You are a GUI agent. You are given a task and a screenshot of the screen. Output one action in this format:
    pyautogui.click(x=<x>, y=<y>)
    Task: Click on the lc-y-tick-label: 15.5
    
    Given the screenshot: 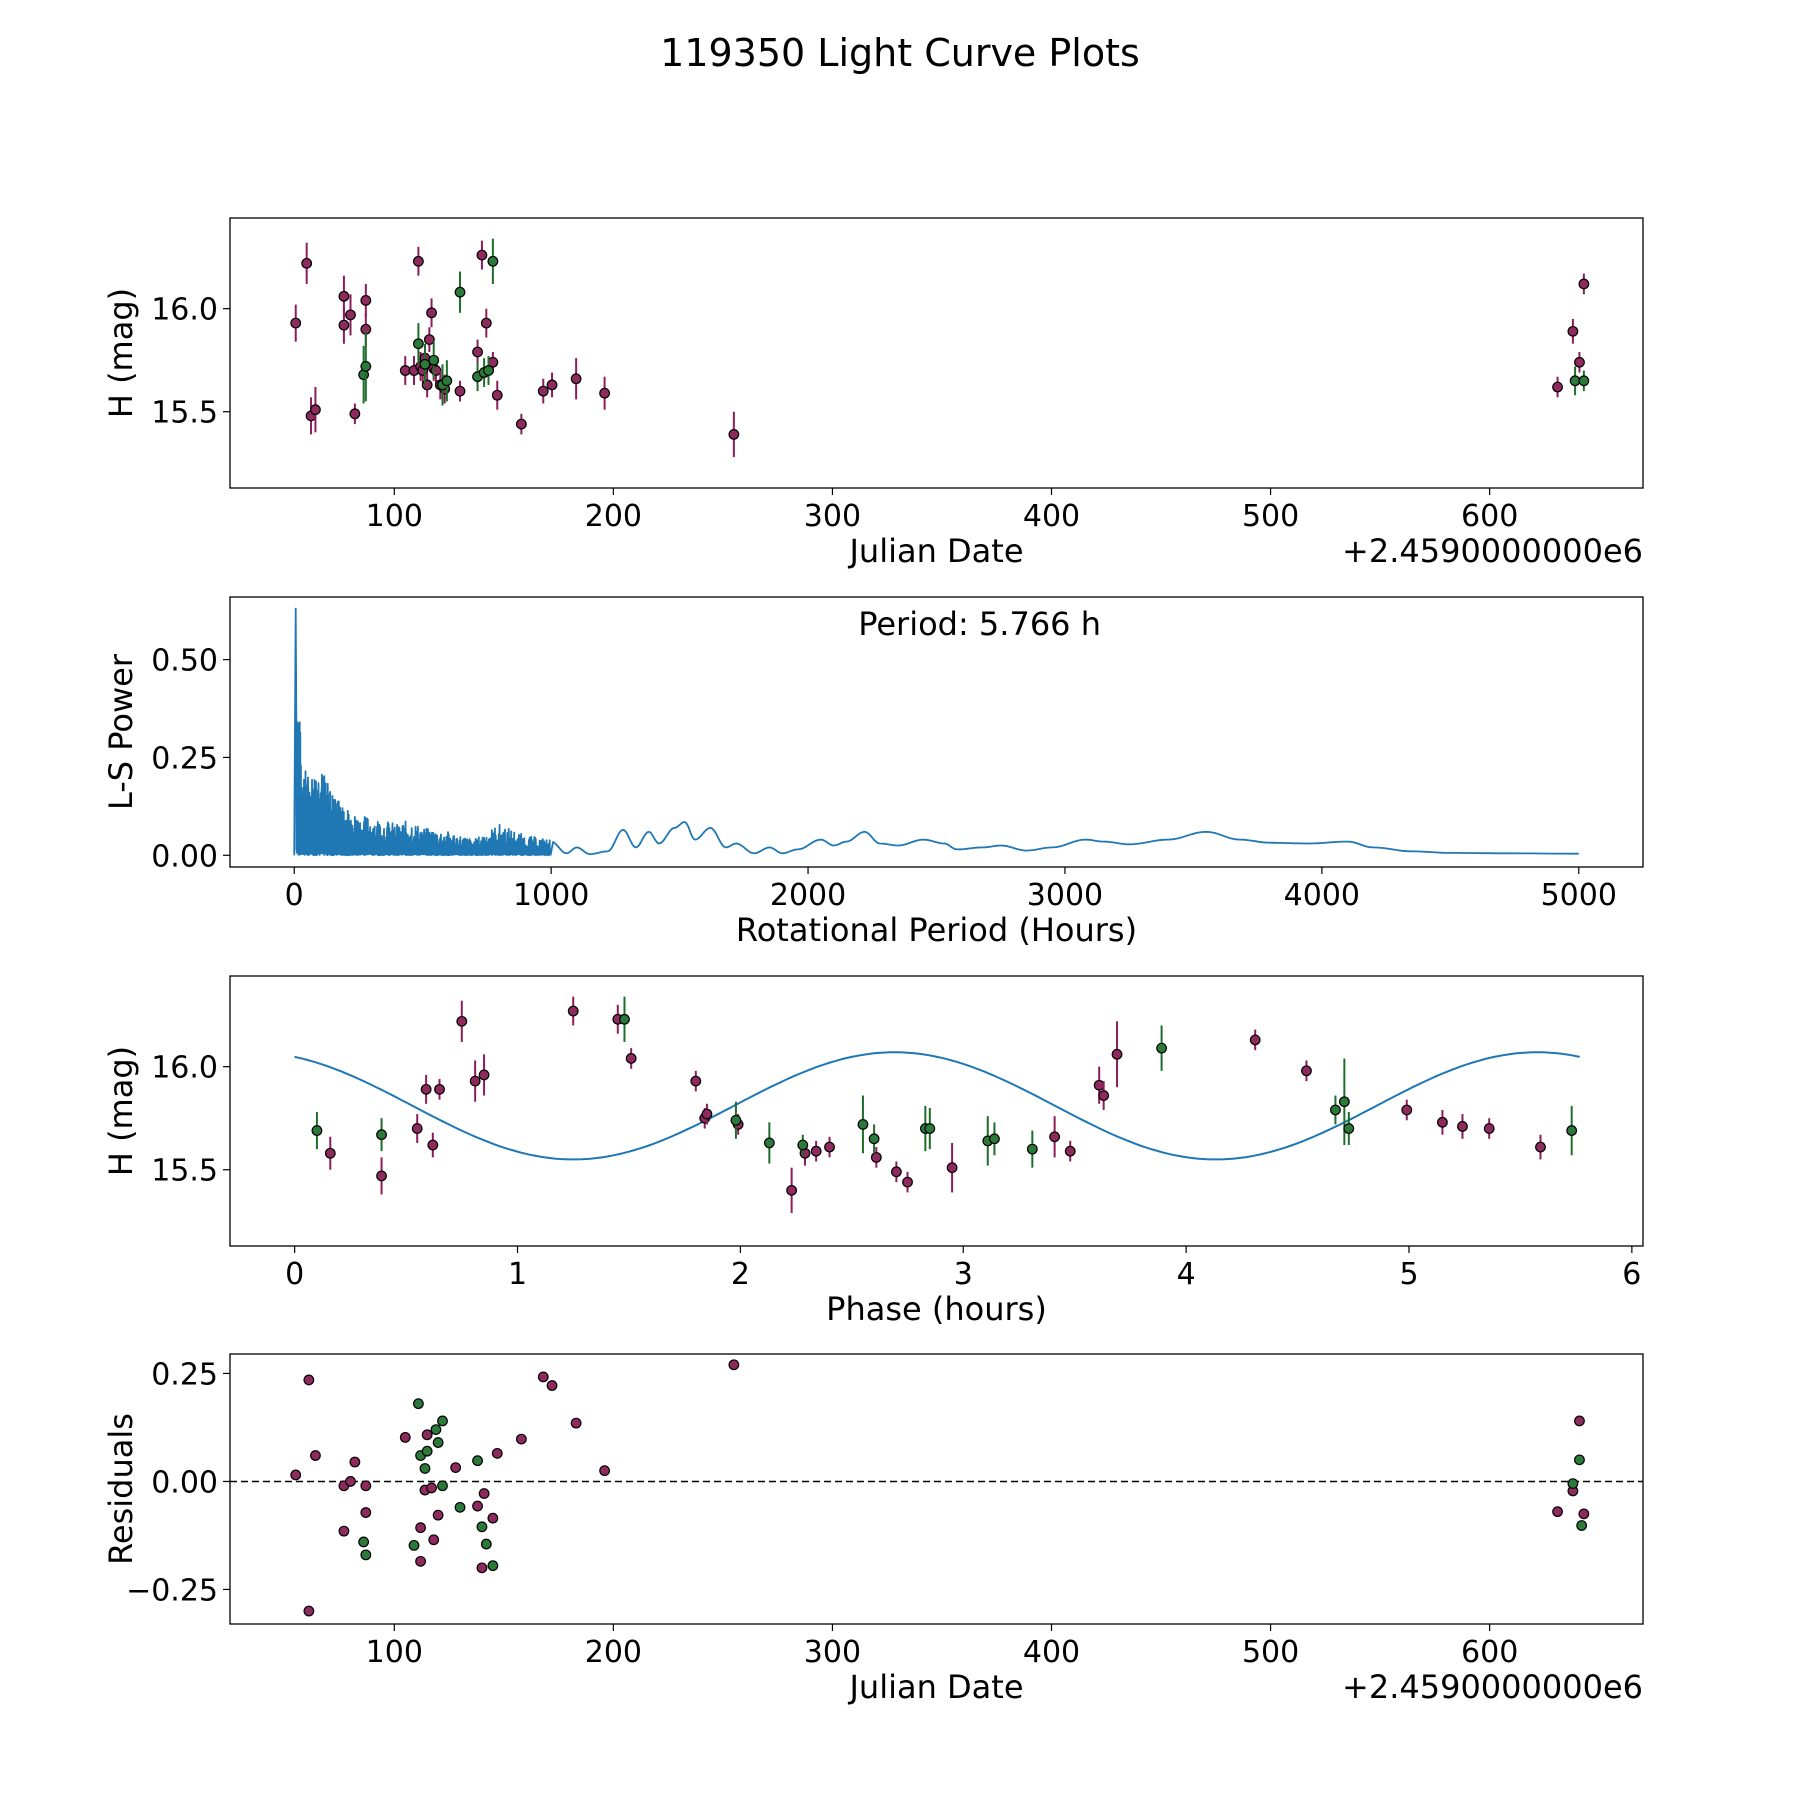 What is the action you would take?
    pyautogui.click(x=184, y=413)
    